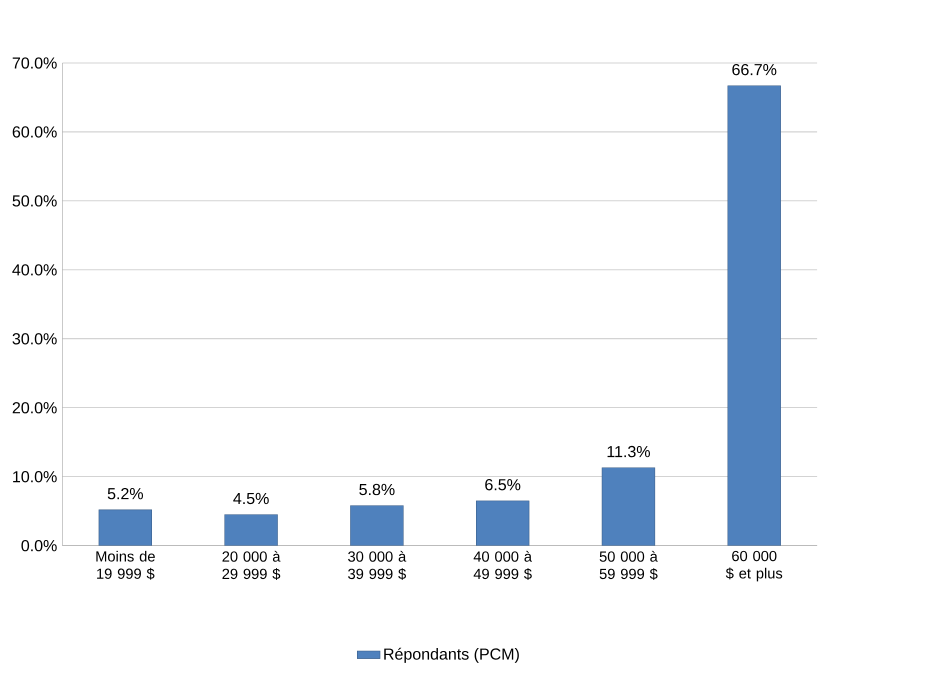 The width and height of the screenshot is (928, 691). I want to click on data-label: 4.5%, so click(251, 498).